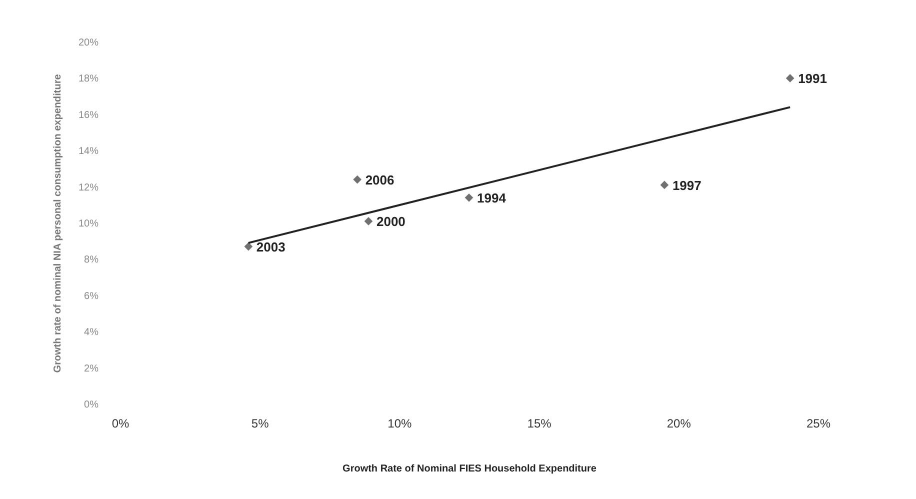  I want to click on y-tick-label: 12%, so click(88, 188).